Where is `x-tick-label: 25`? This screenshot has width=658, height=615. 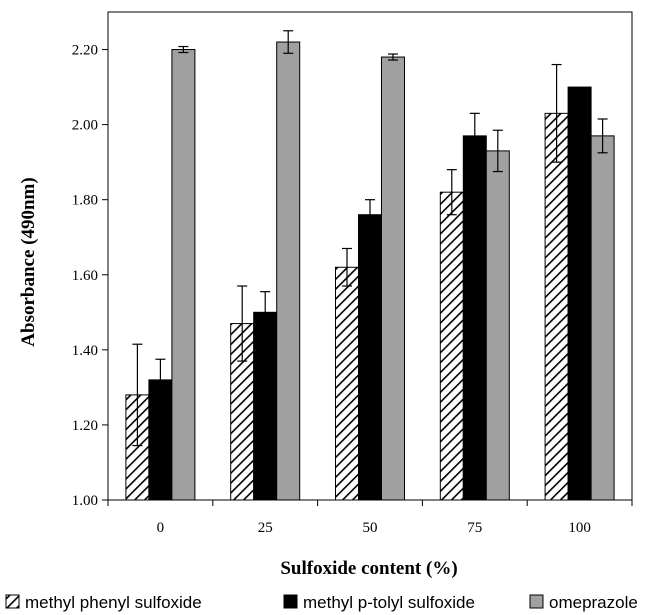 x-tick-label: 25 is located at coordinates (265, 528).